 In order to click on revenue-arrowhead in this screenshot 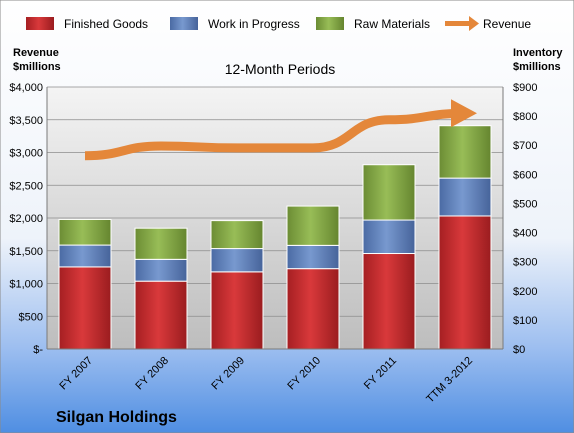, I will do `click(464, 113)`.